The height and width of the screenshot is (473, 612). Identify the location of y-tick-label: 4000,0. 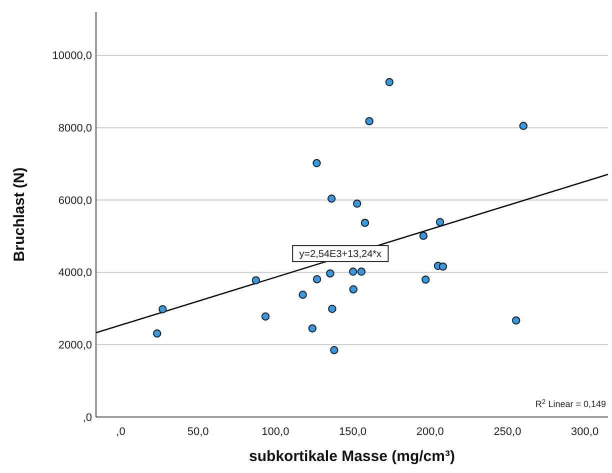
(75, 273).